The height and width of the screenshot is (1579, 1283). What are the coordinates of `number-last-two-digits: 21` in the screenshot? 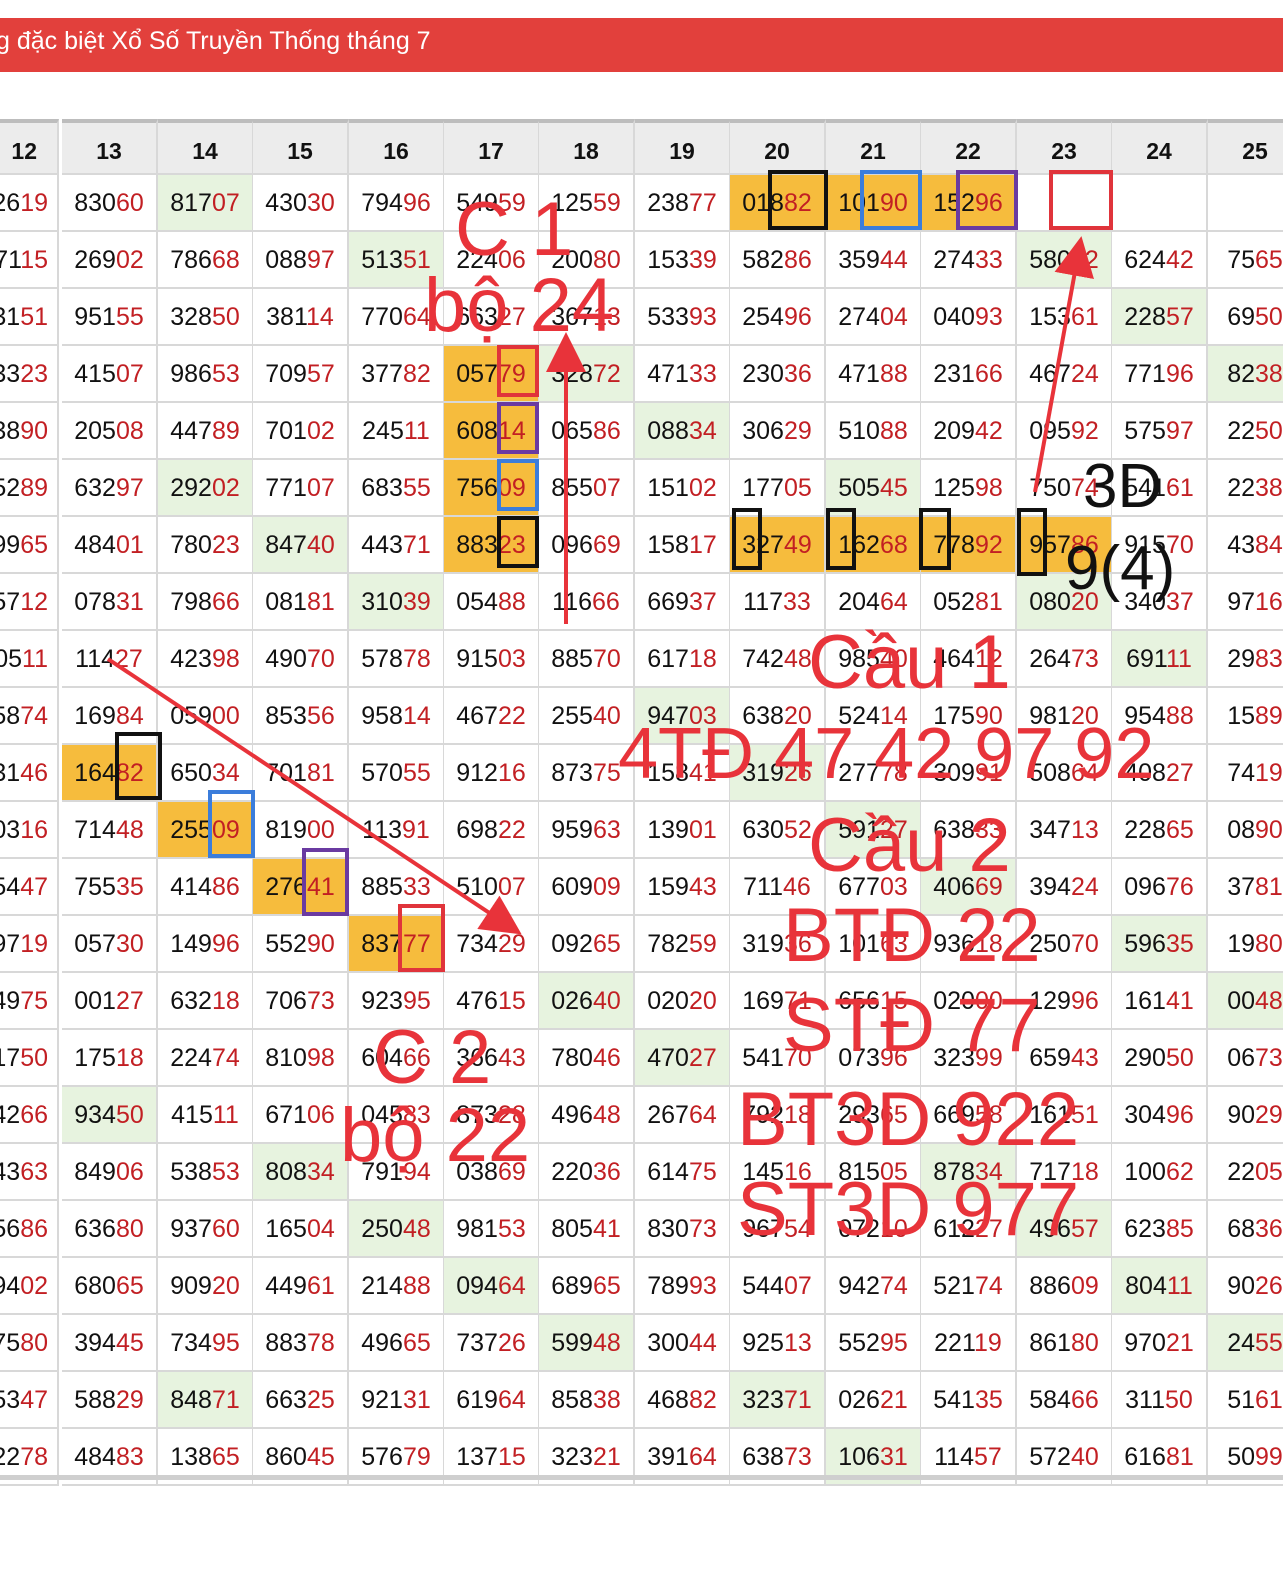 It's located at (893, 1400).